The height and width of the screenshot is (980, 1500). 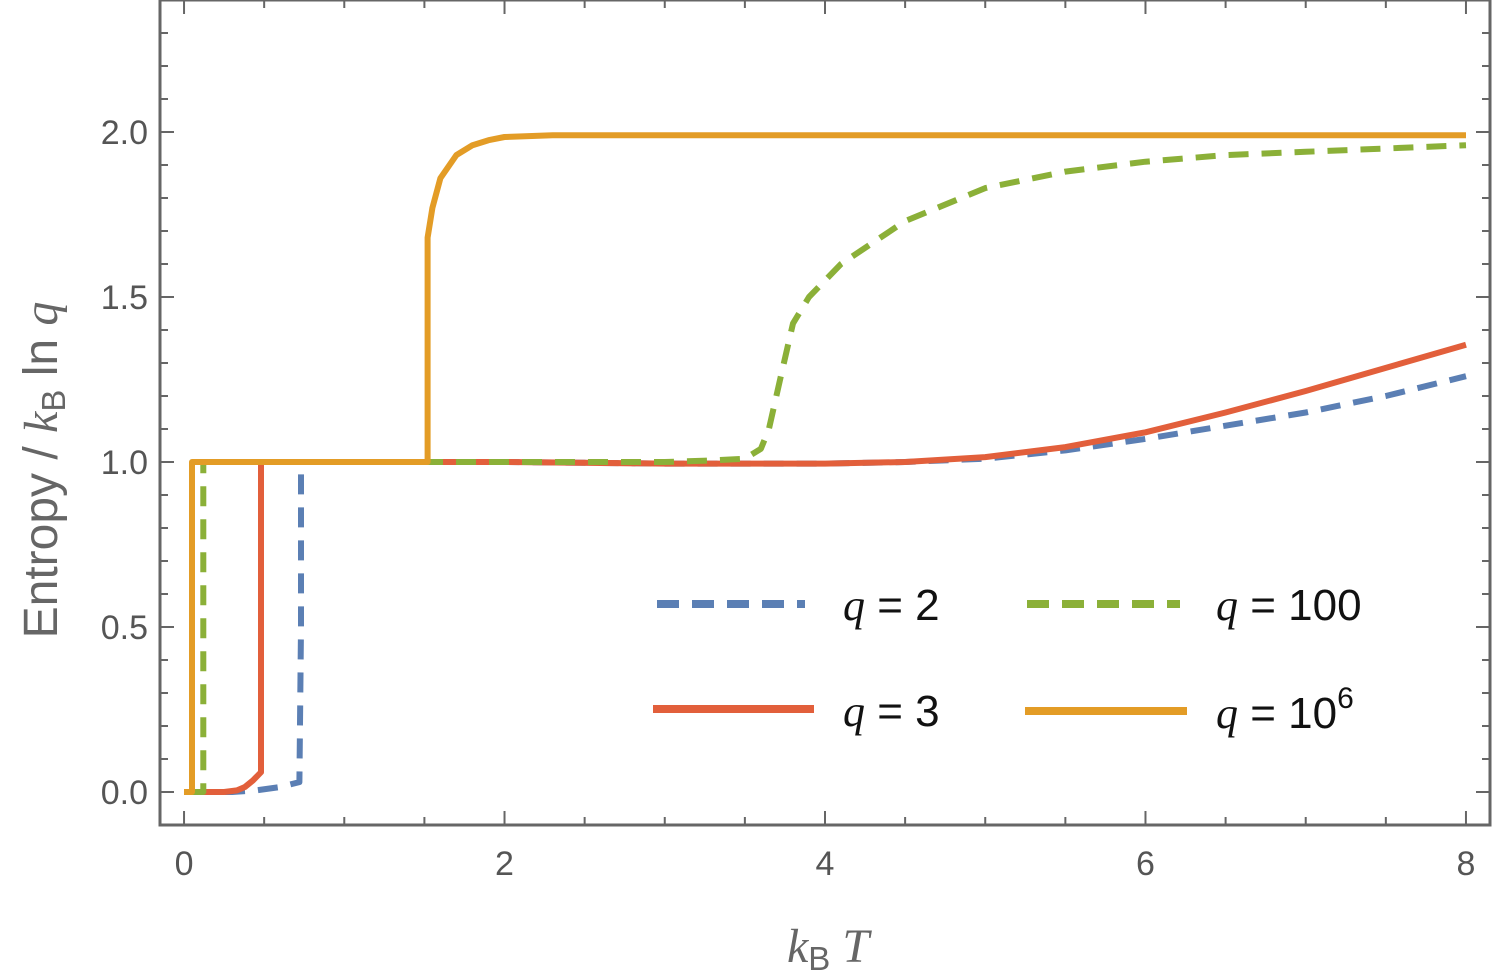 I want to click on legend-label-q1e6: q = 106, so click(x=1285, y=710).